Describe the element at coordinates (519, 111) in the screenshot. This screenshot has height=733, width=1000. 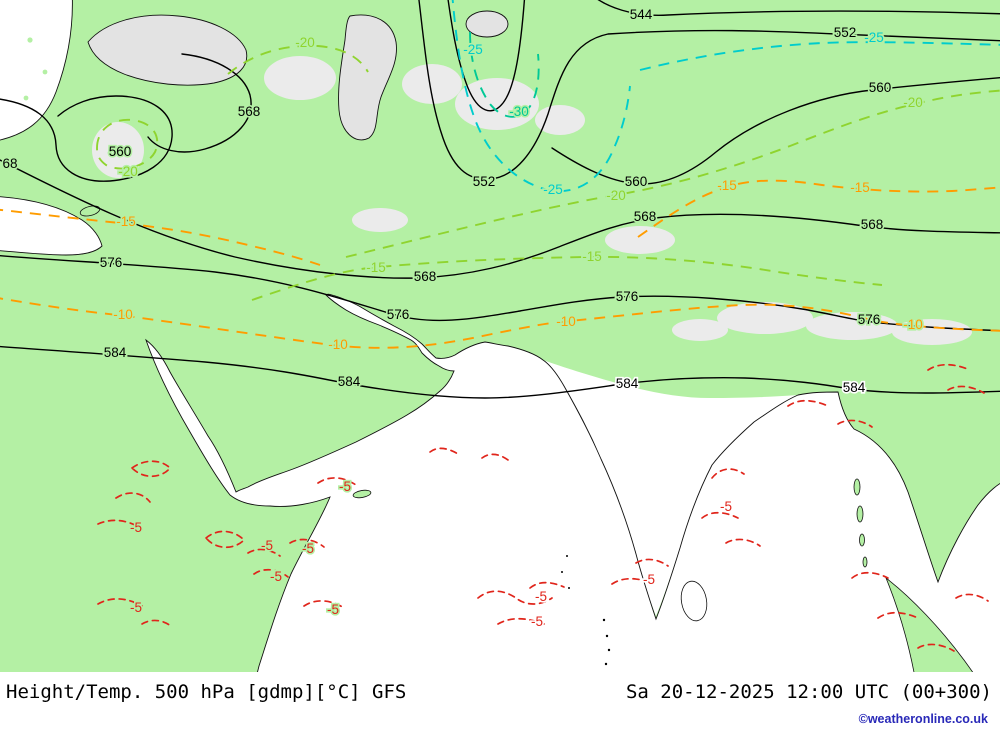
I see `contour-label: -30` at that location.